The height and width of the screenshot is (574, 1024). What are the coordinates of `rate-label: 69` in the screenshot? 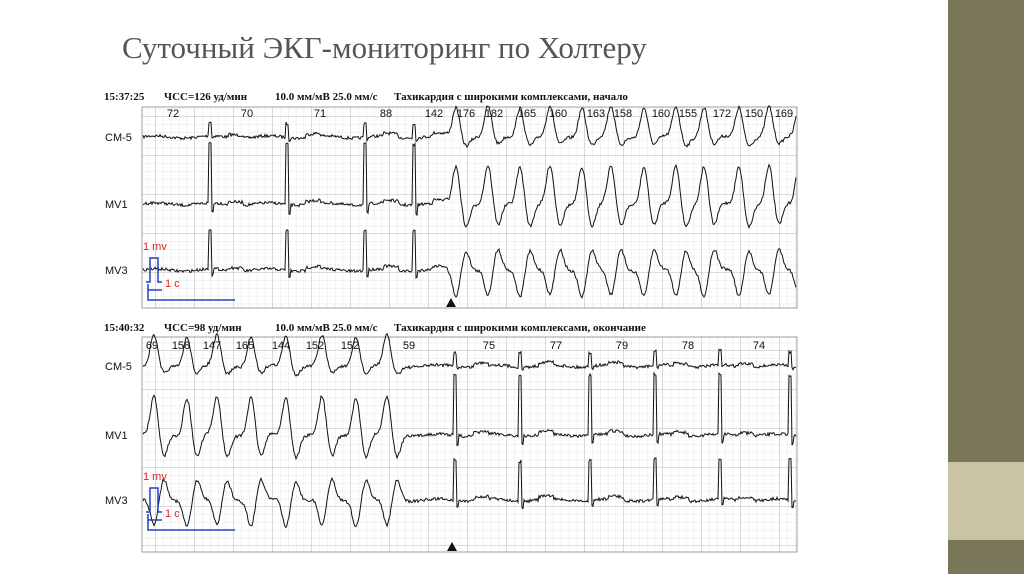 It's located at (152, 346).